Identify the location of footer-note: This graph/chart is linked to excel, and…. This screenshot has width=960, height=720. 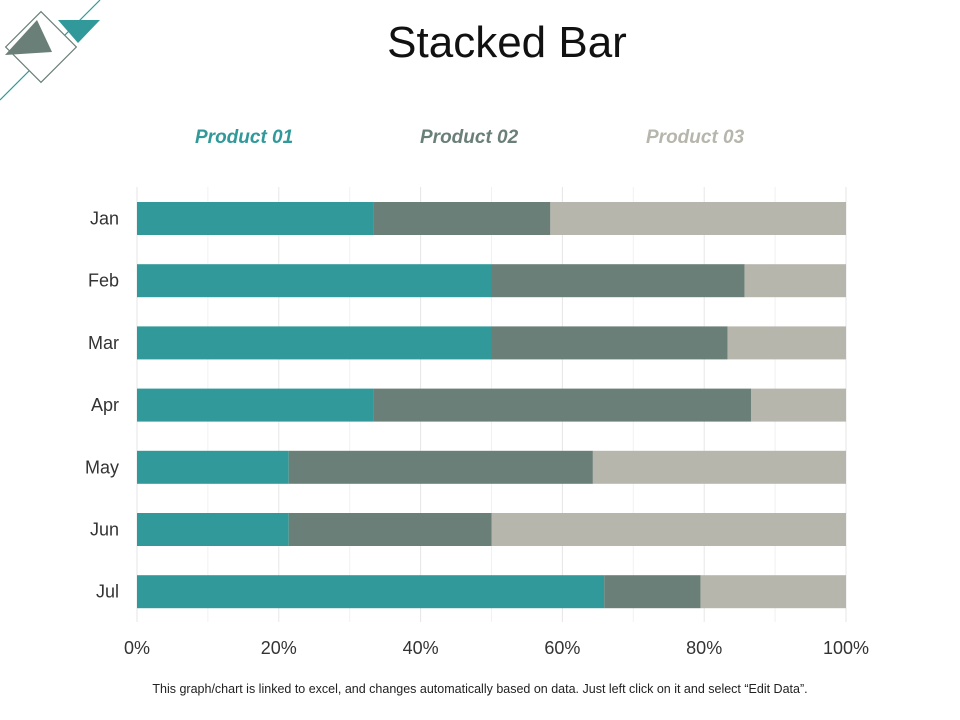
(480, 689).